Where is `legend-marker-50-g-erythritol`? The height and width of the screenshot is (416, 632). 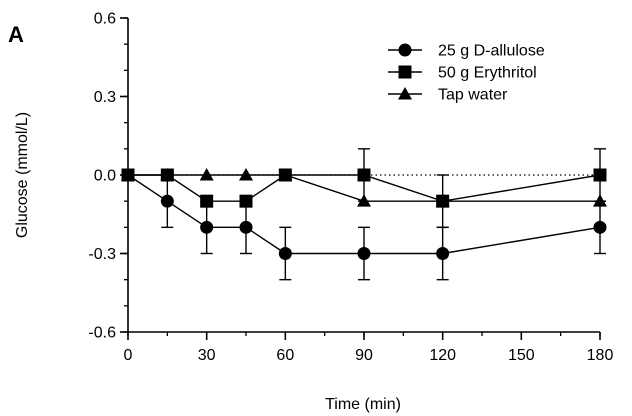
legend-marker-50-g-erythritol is located at coordinates (405, 72).